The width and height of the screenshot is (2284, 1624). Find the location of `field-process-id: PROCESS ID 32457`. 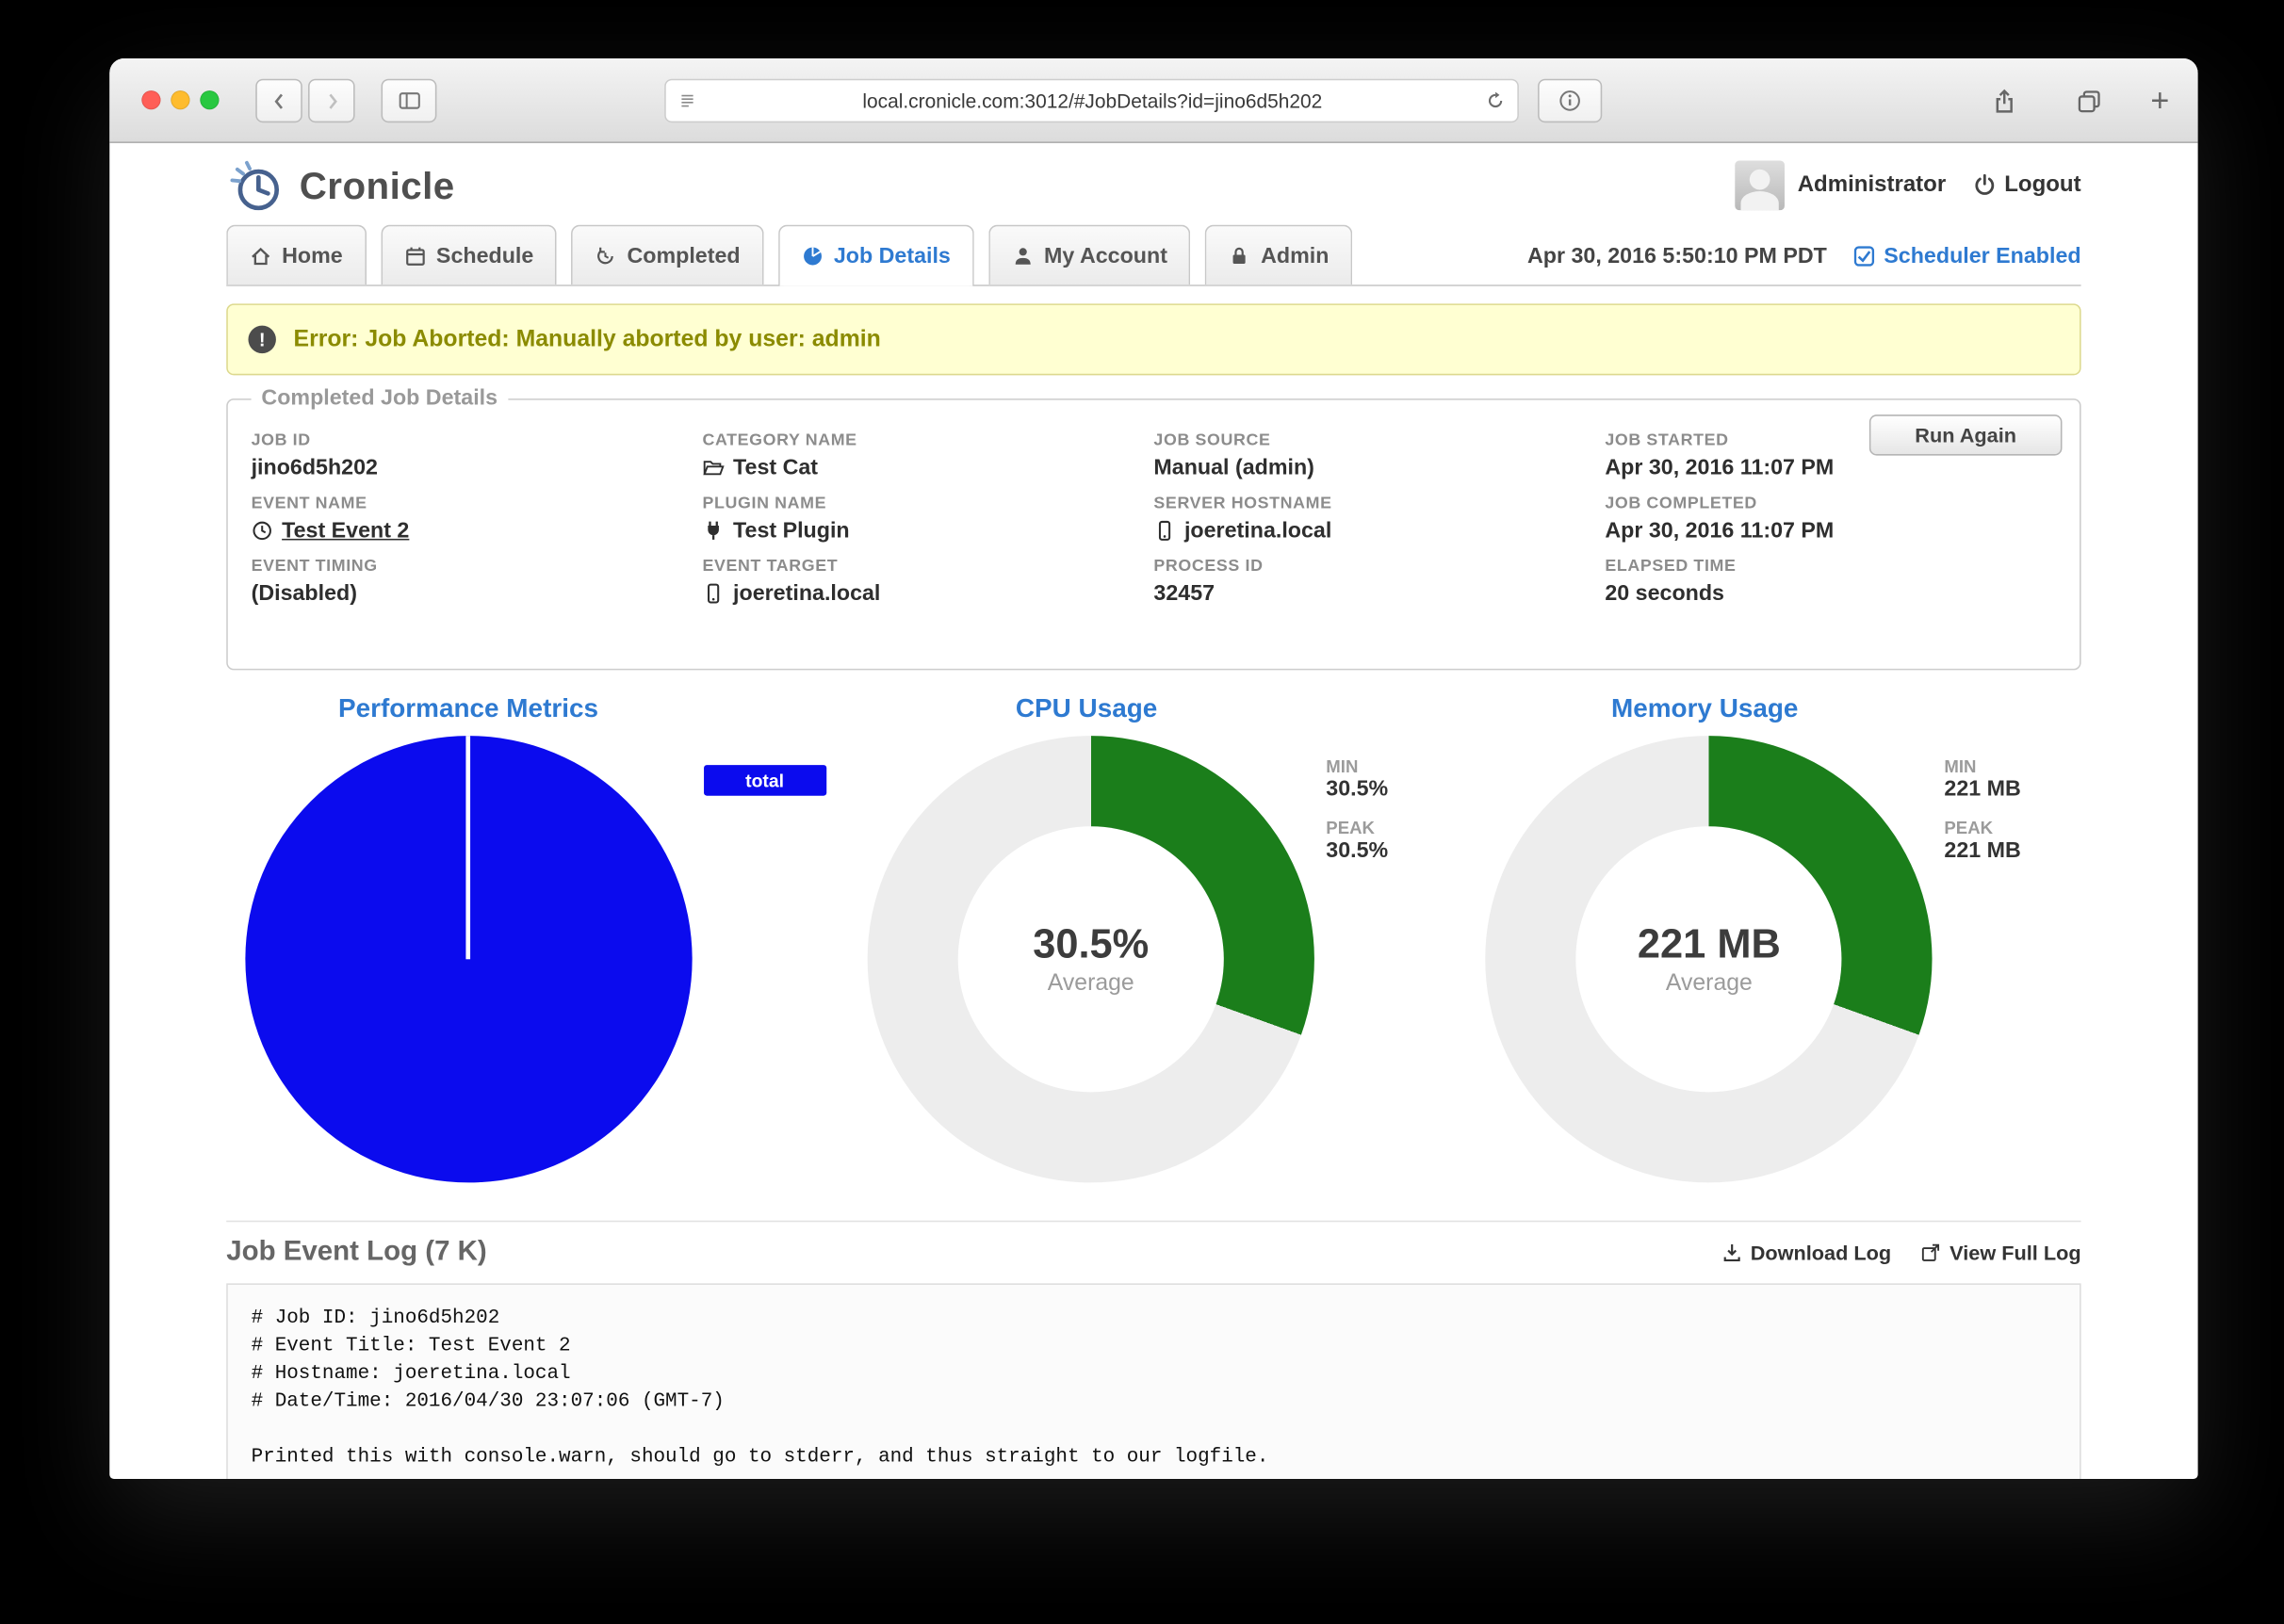

field-process-id: PROCESS ID 32457 is located at coordinates (1208, 582).